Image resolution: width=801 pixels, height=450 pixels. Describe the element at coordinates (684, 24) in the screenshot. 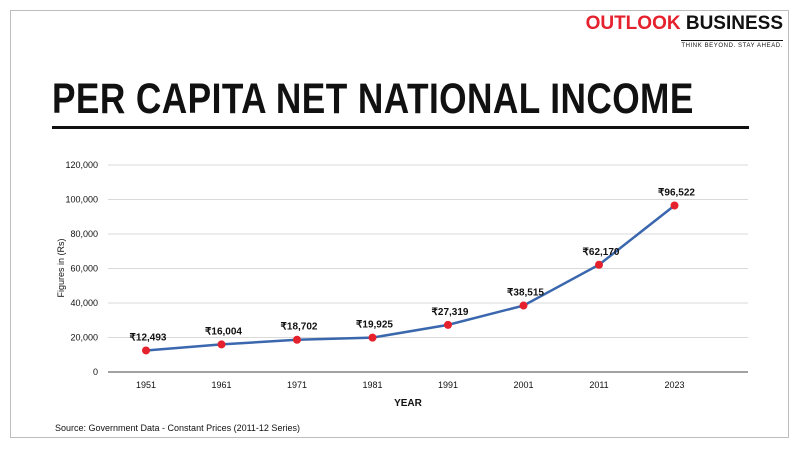

I see `brand-name: OUTLOOK BUSINESS` at that location.